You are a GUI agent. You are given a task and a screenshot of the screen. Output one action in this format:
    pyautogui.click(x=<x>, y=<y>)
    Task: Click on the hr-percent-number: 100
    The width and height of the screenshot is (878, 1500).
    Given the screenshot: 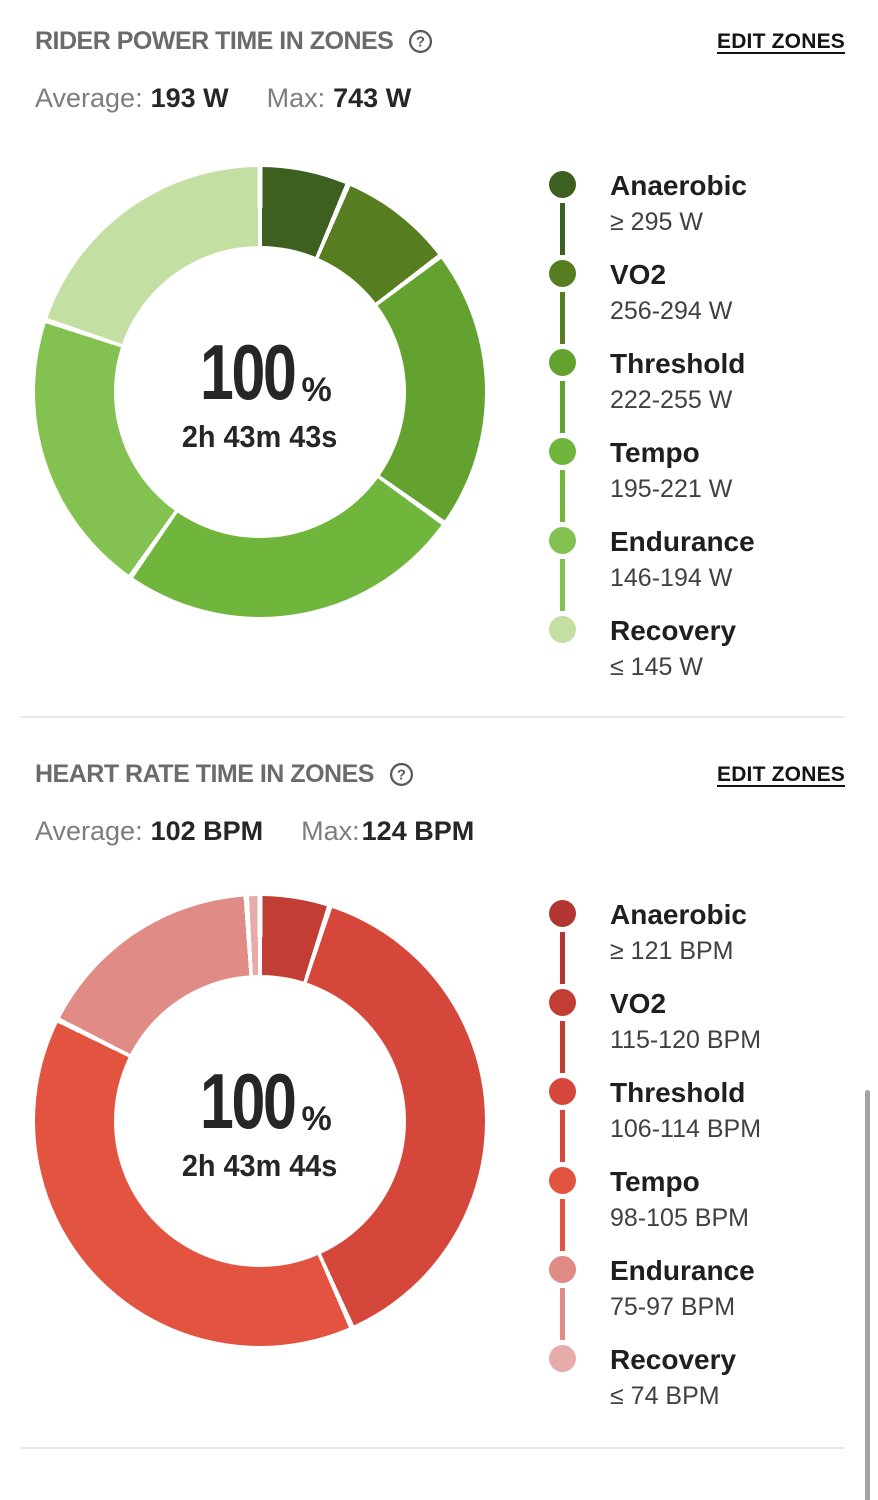 What is the action you would take?
    pyautogui.click(x=248, y=1100)
    